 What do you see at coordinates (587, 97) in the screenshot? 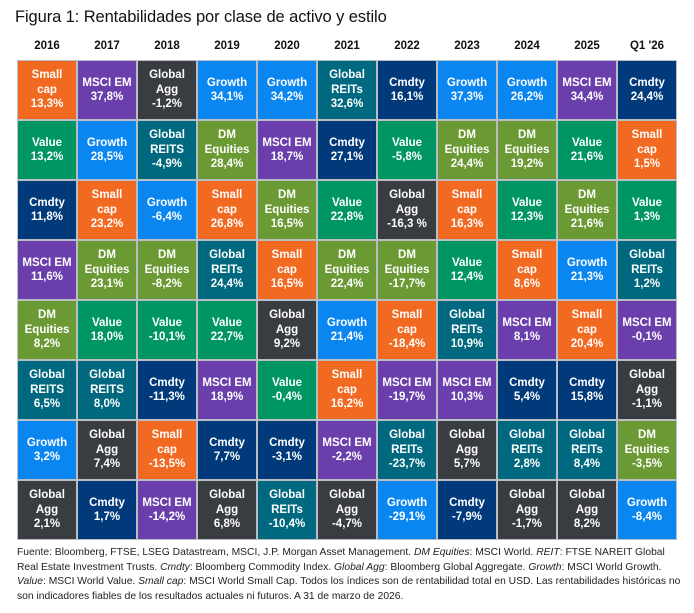
I see `return-value: 34,4%` at bounding box center [587, 97].